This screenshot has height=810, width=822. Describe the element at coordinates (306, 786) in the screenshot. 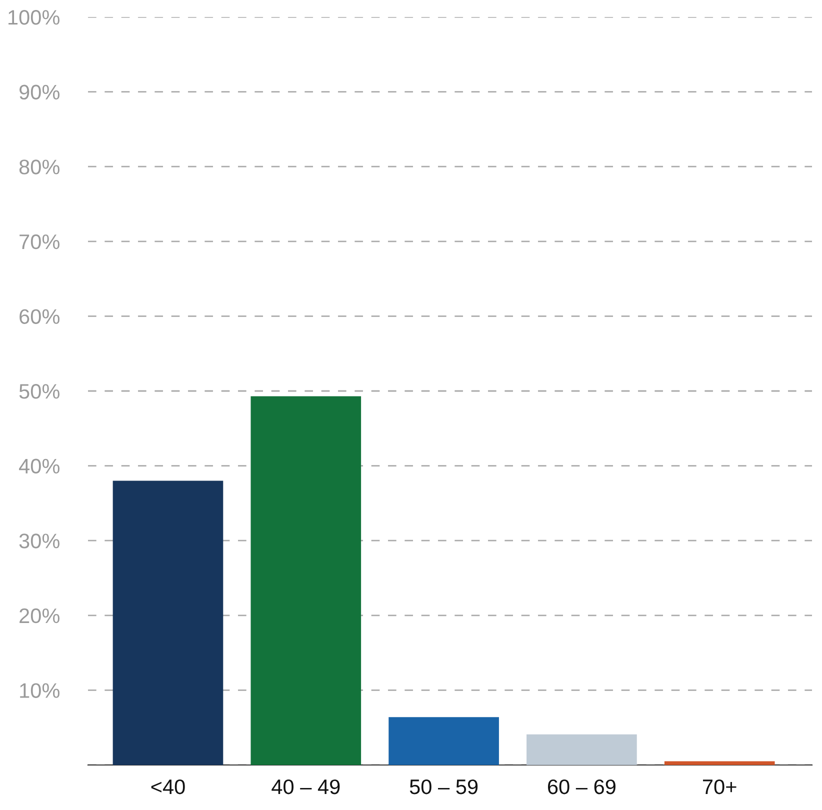

I see `x-tick-label: 40 – 49` at that location.